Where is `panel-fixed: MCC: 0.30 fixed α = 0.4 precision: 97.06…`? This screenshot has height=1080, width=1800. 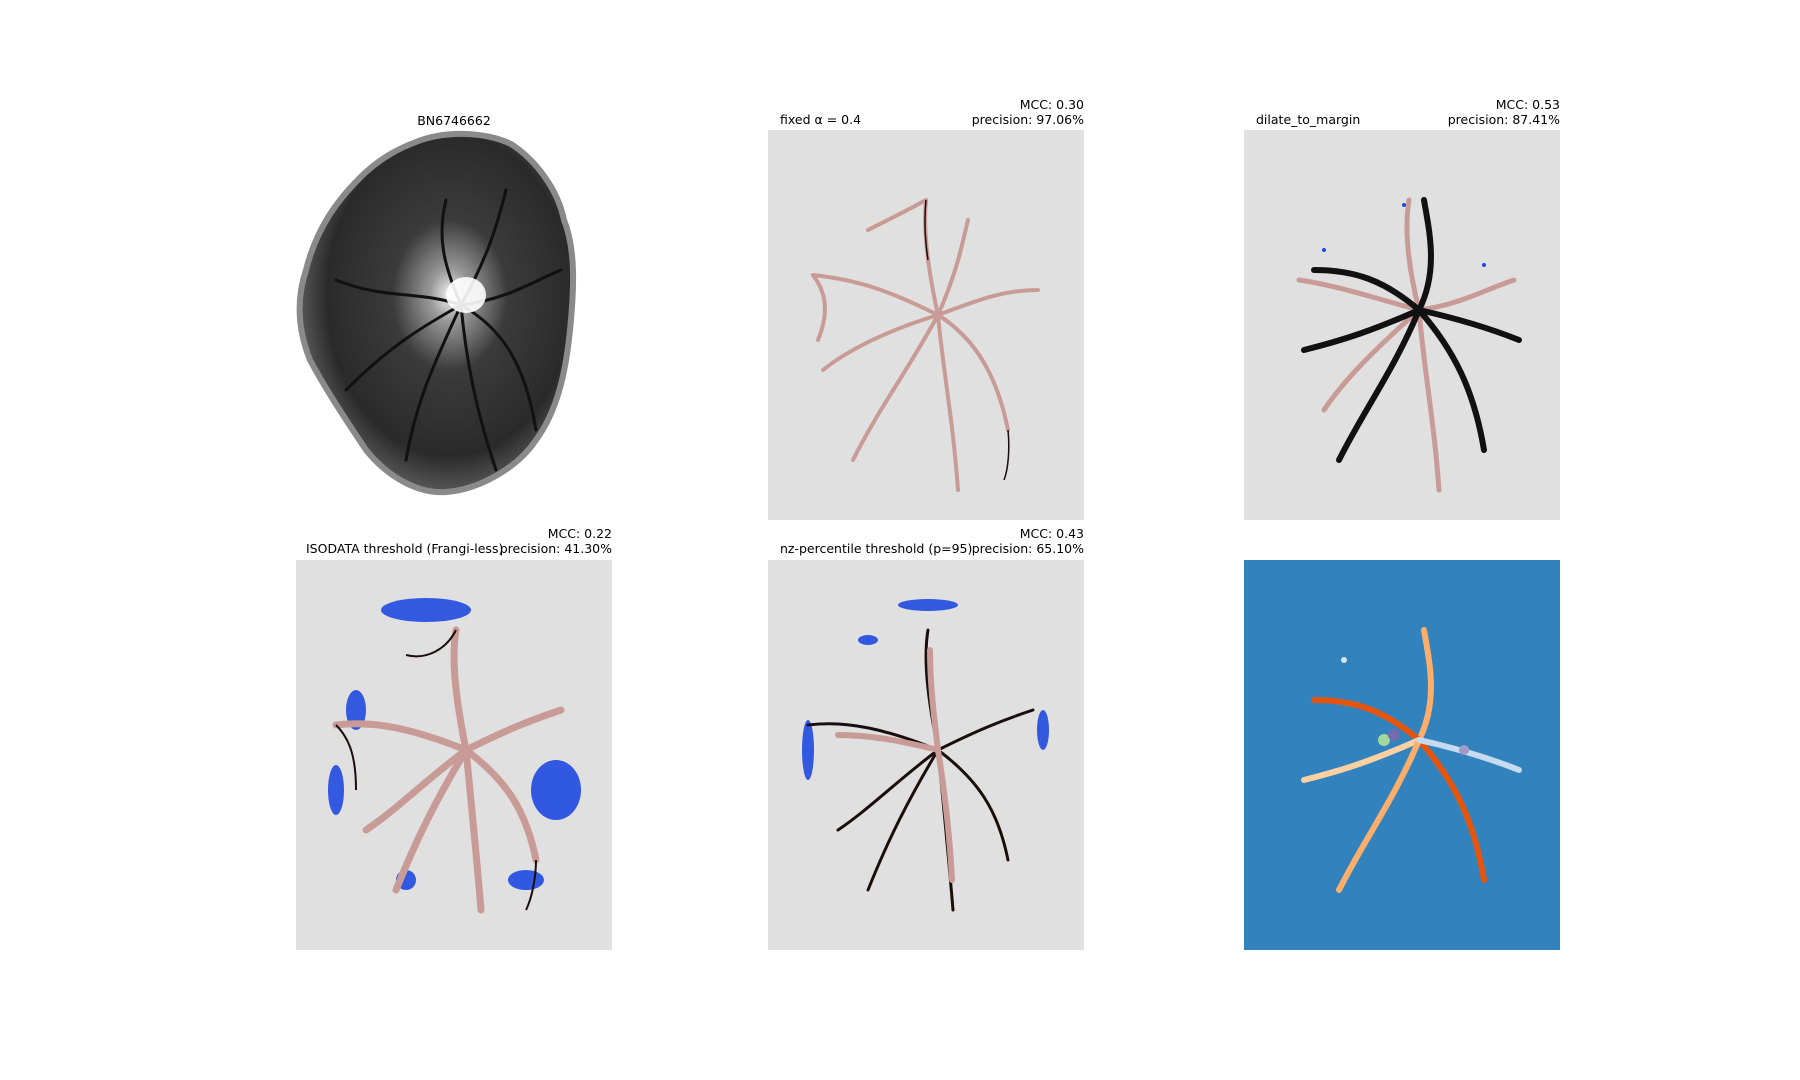
panel-fixed: MCC: 0.30 fixed α = 0.4 precision: 97.06… is located at coordinates (926, 308).